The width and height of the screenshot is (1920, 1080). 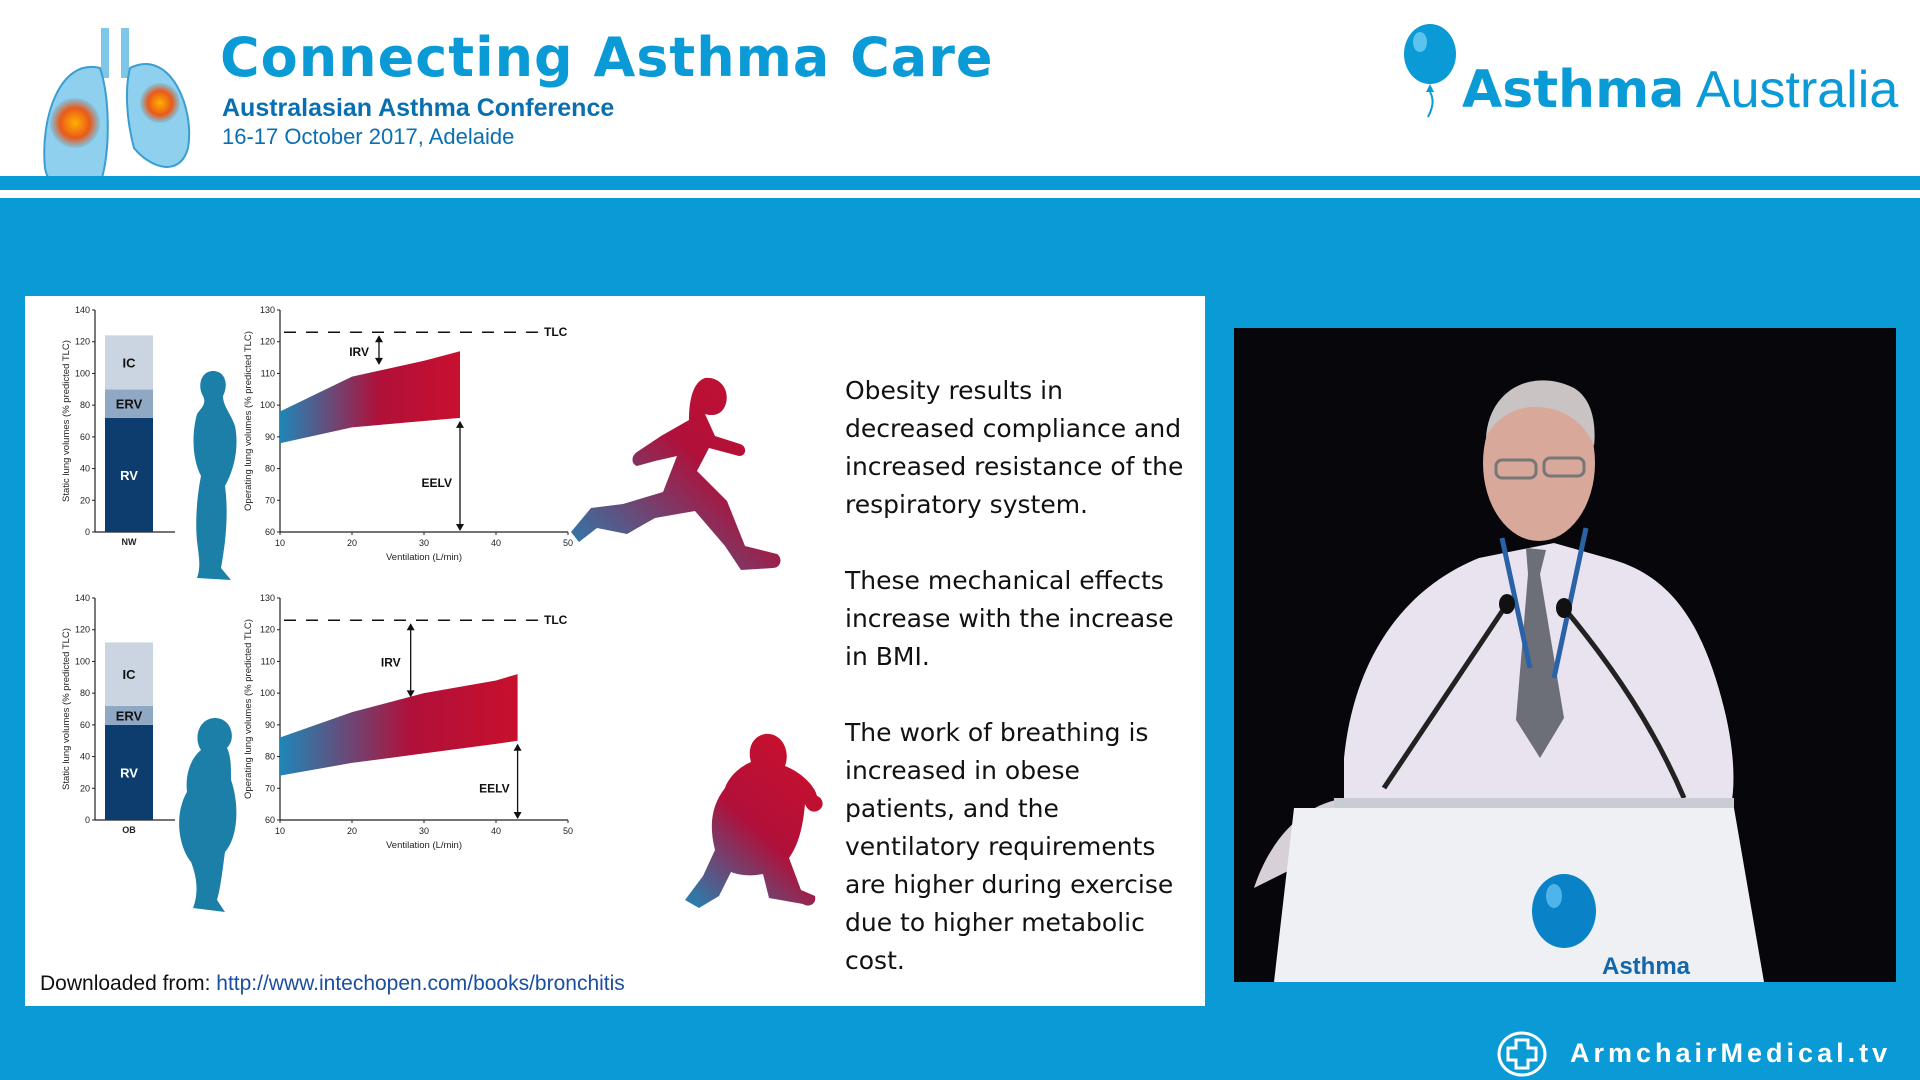 I want to click on speaker-tie, so click(x=1540, y=653).